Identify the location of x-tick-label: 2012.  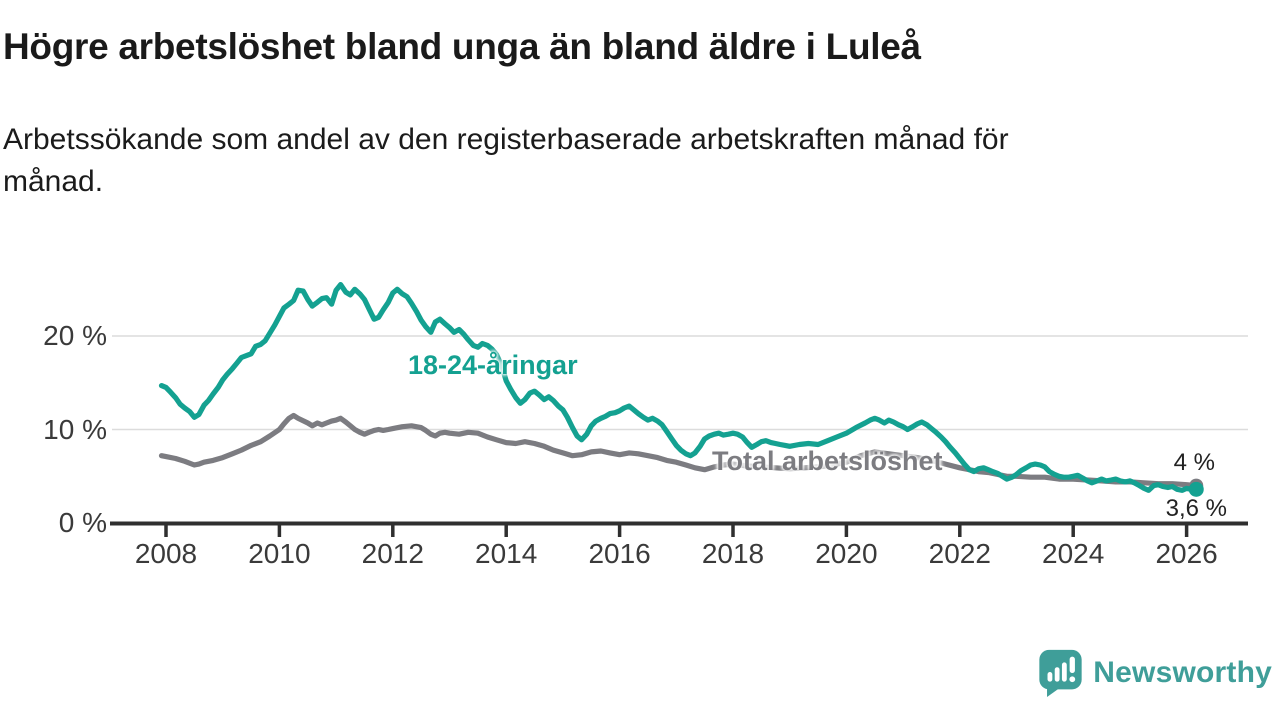
(392, 553).